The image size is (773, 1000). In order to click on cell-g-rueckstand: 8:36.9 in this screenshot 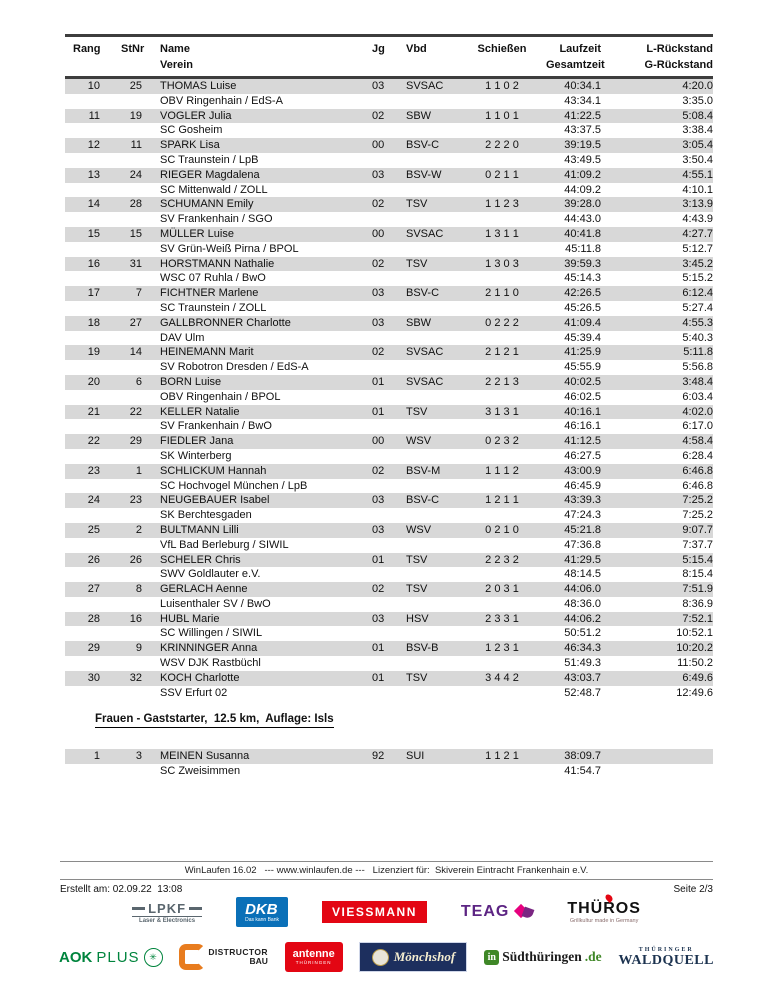, I will do `click(697, 603)`.